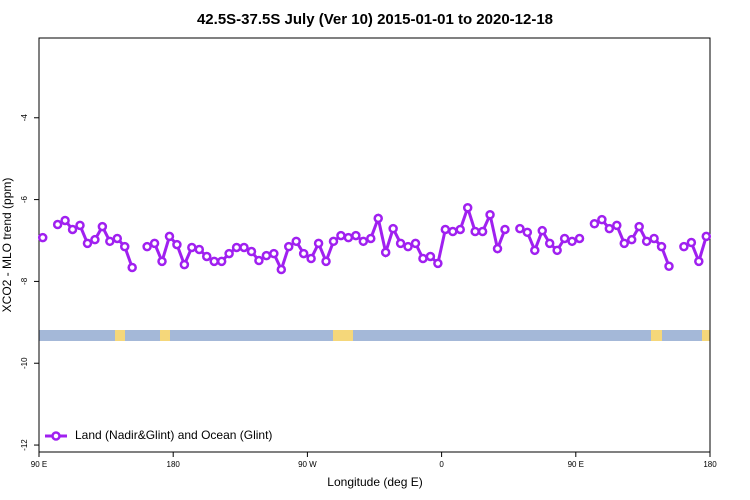 Image resolution: width=750 pixels, height=500 pixels. I want to click on legend-marker, so click(56, 436).